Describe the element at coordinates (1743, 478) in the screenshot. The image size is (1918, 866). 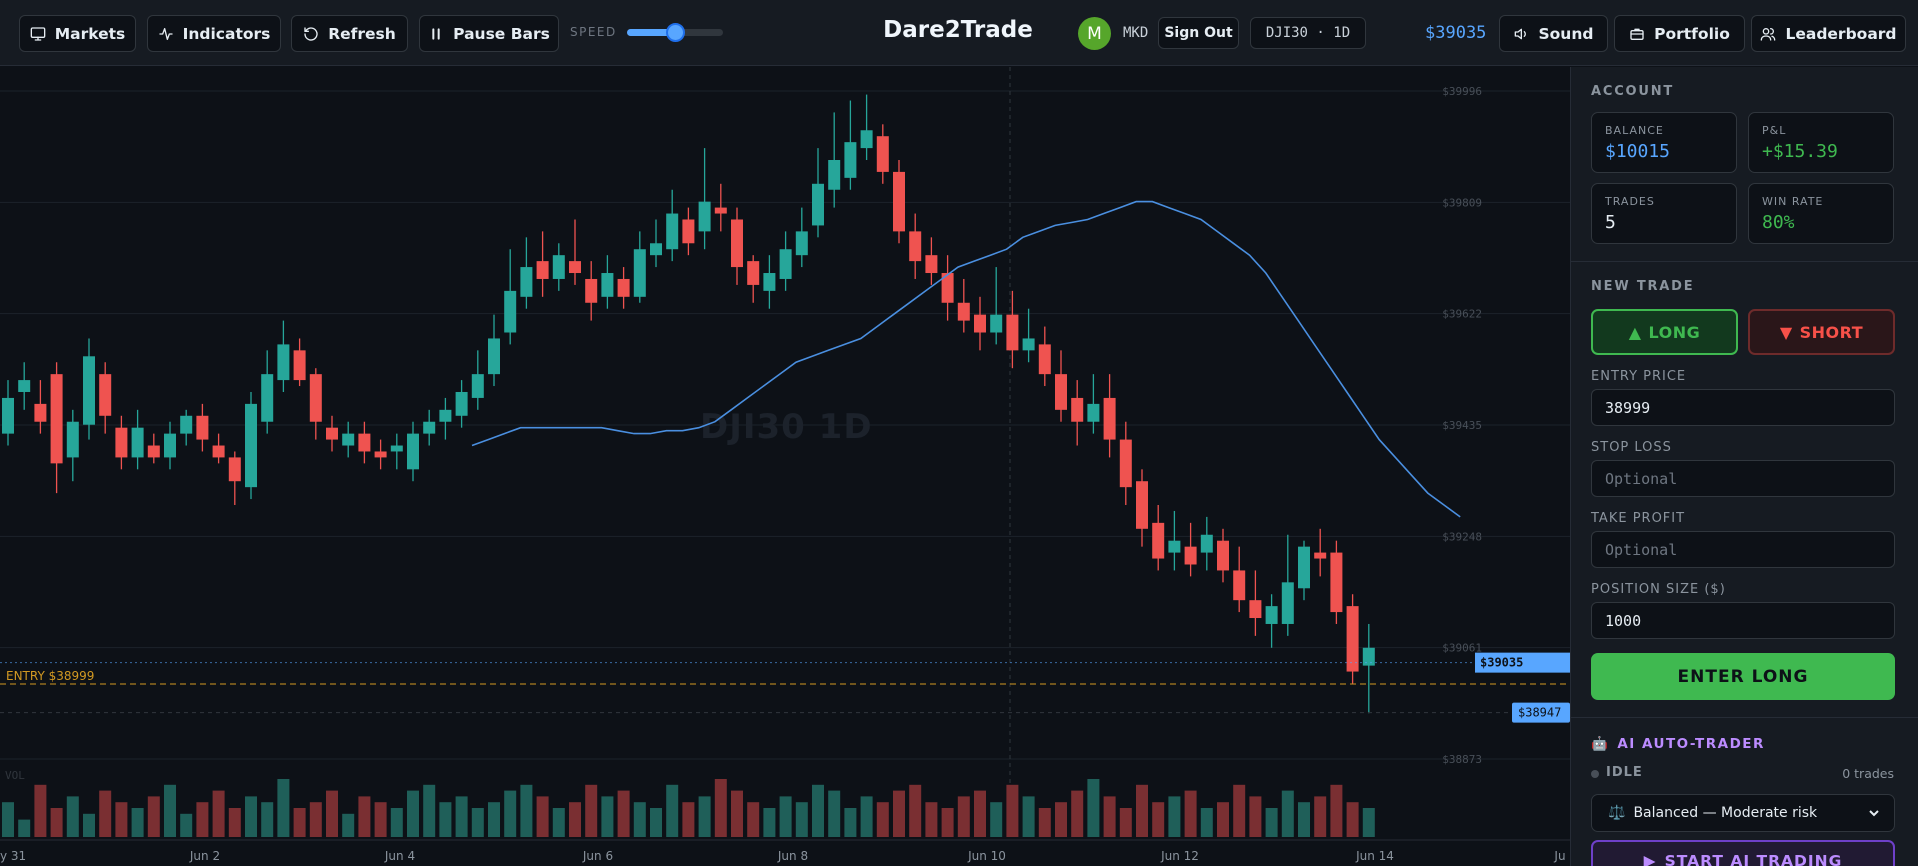
I see `stop-loss-input` at that location.